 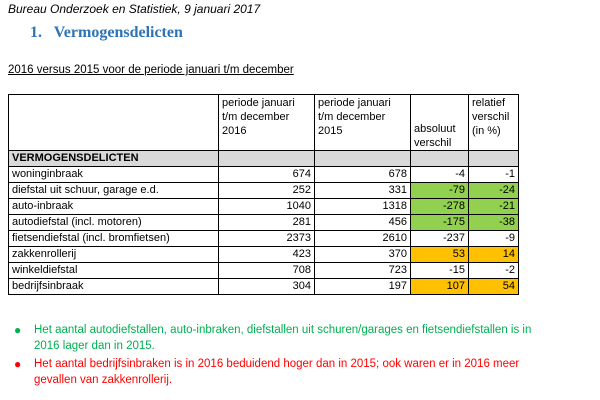 What do you see at coordinates (493, 254) in the screenshot?
I see `cell-relative-diff: 14` at bounding box center [493, 254].